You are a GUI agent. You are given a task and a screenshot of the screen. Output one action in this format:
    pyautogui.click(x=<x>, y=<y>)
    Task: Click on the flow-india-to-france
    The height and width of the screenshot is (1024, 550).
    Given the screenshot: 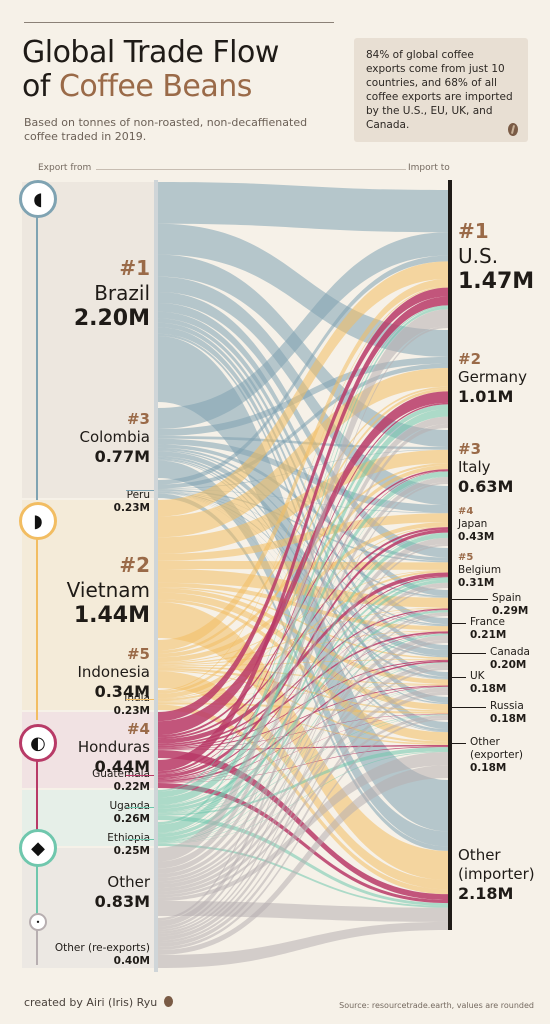 What is the action you would take?
    pyautogui.click(x=303, y=666)
    